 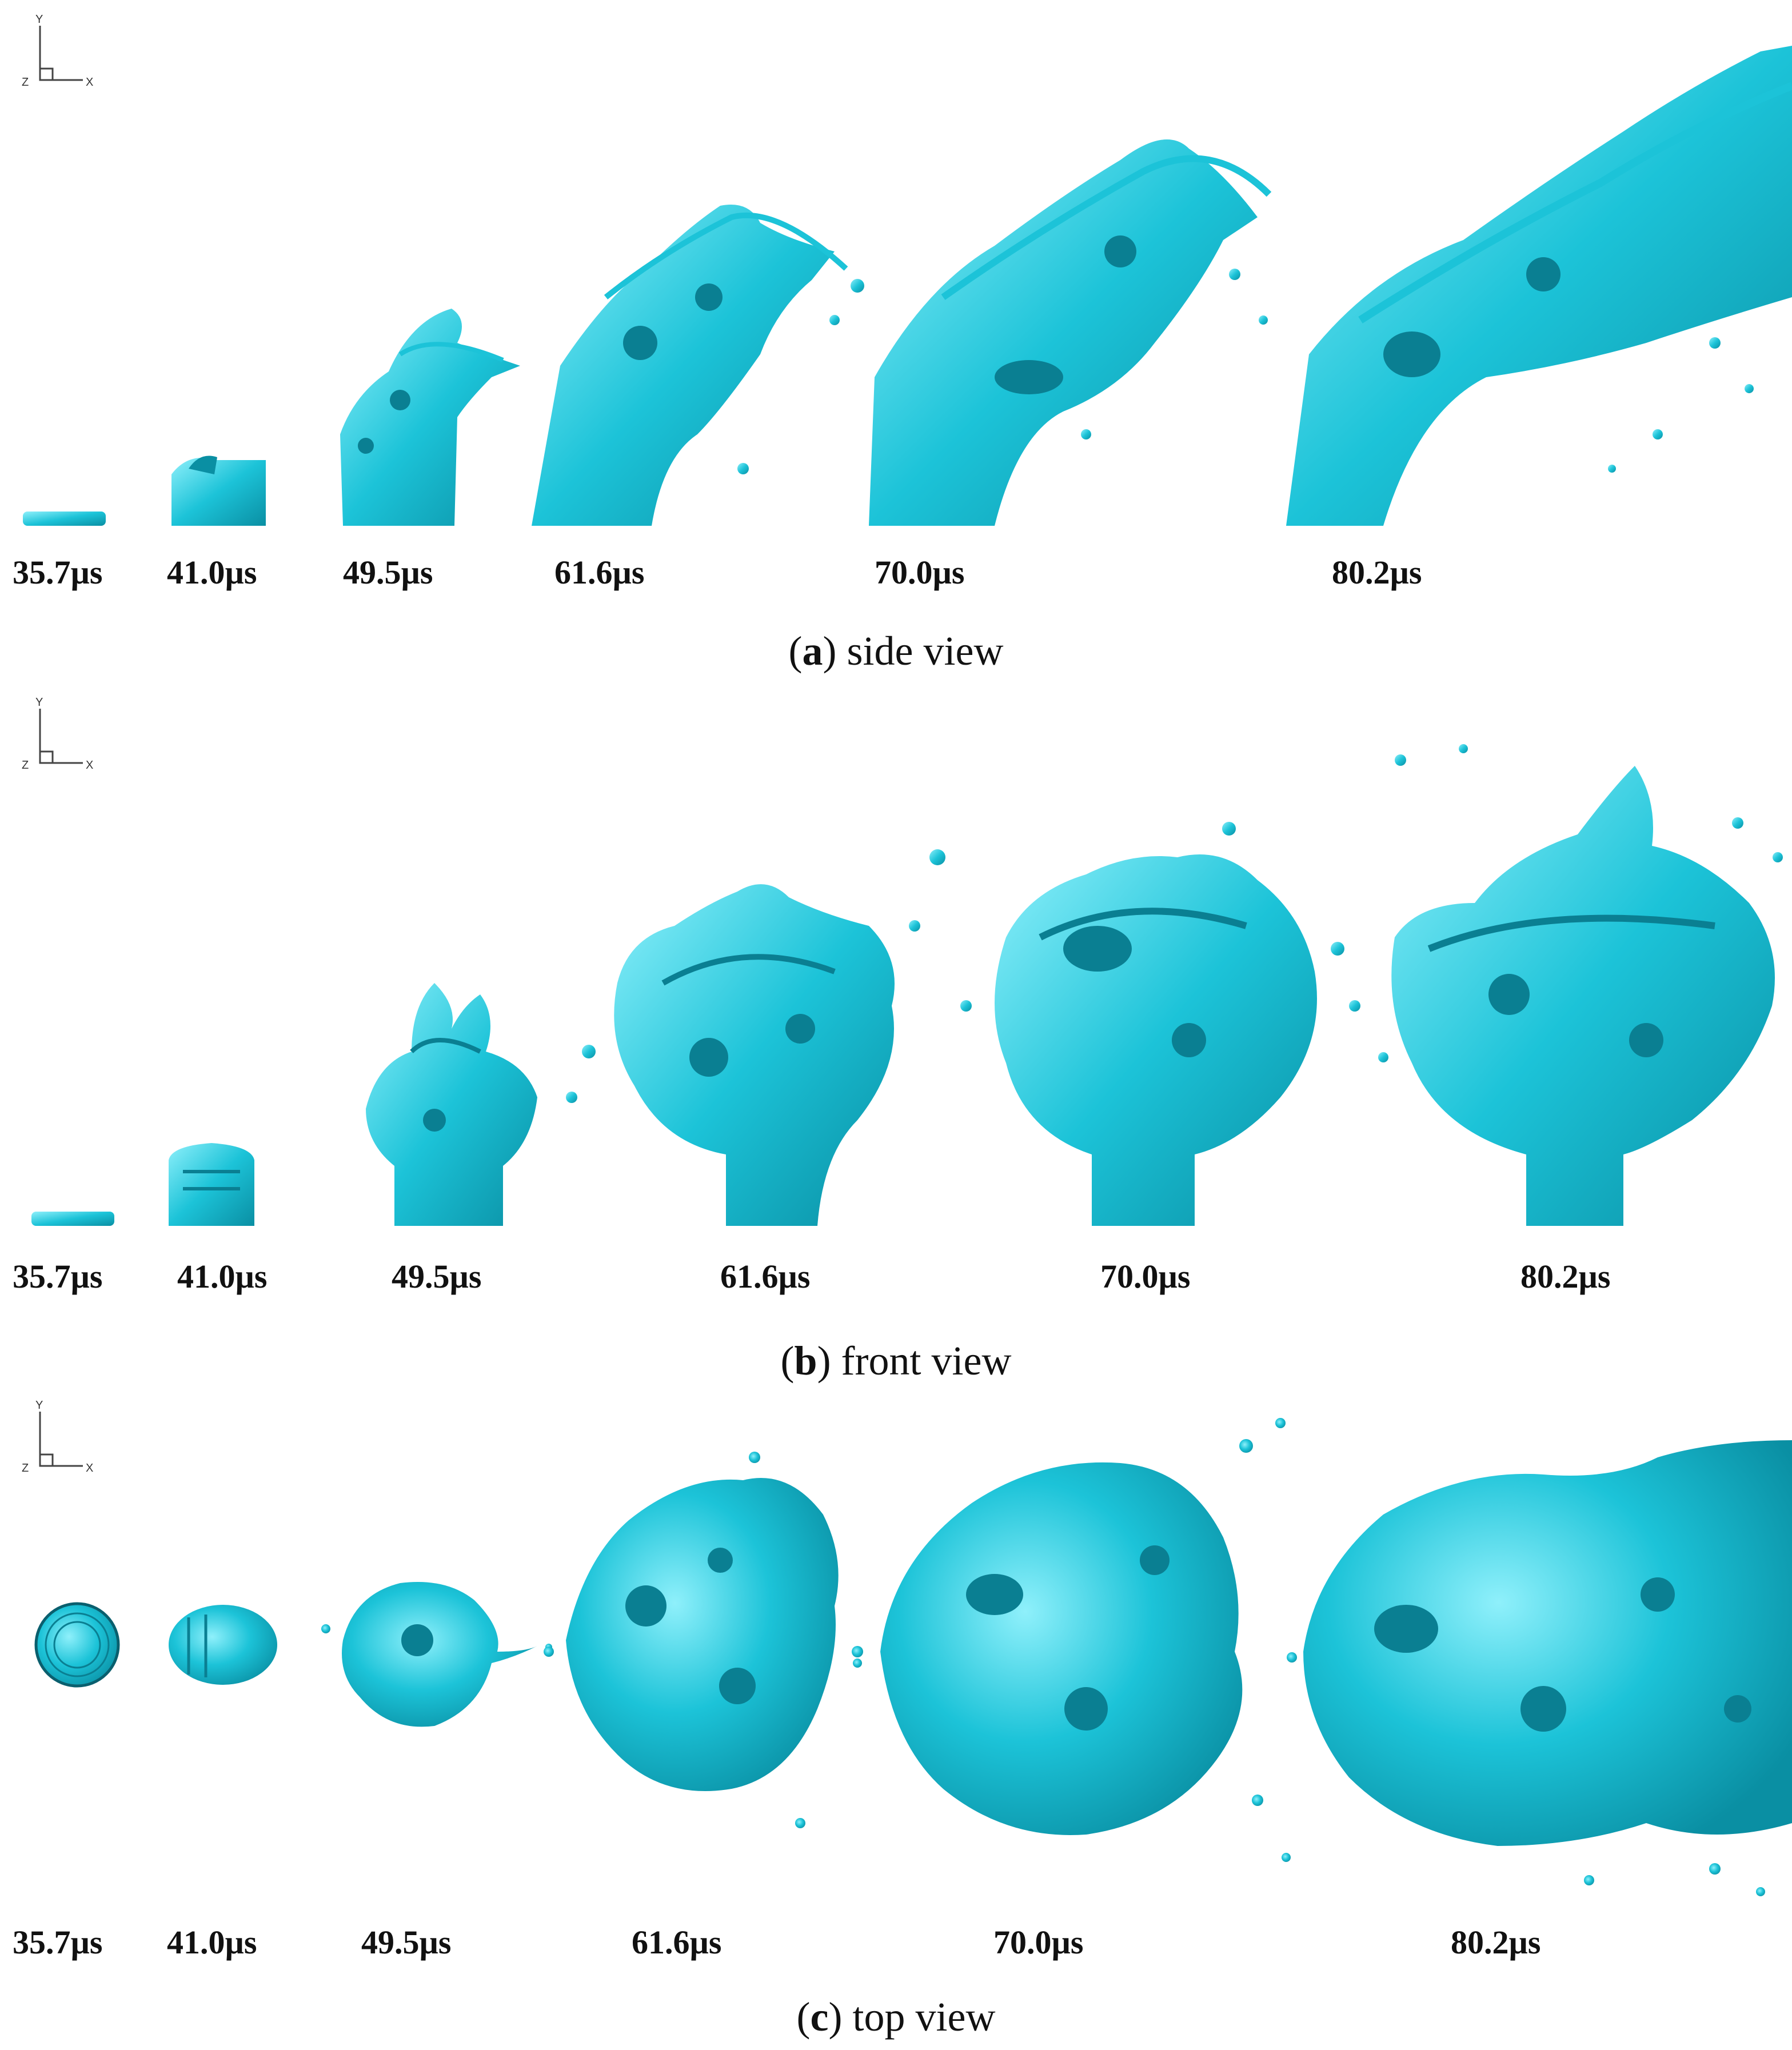 I want to click on panel-caption: (b) front view, so click(x=896, y=1361).